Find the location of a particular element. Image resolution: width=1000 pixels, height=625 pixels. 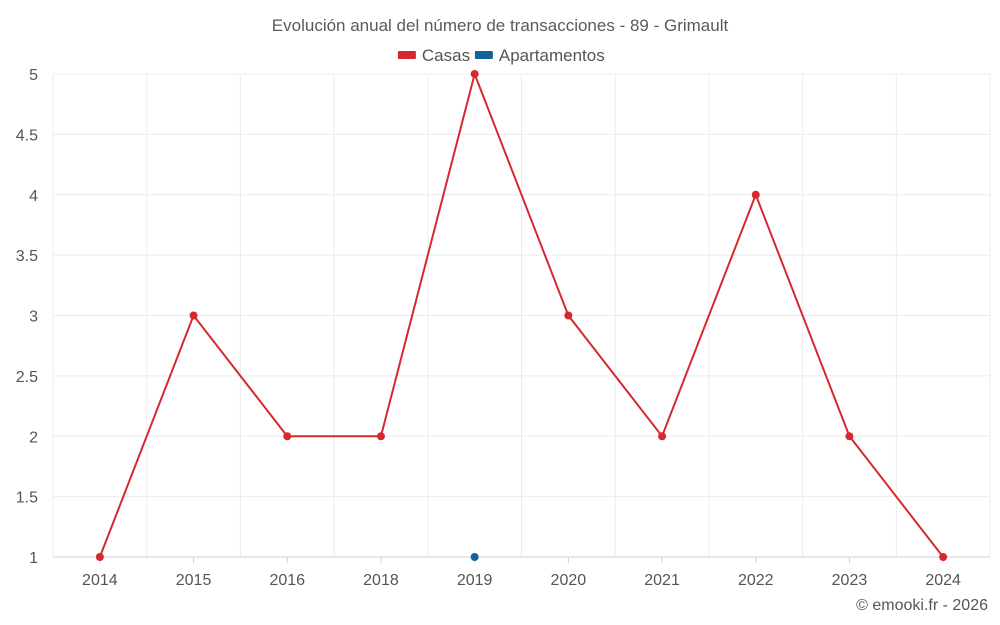

y-tick-label: 1.5 is located at coordinates (27, 498).